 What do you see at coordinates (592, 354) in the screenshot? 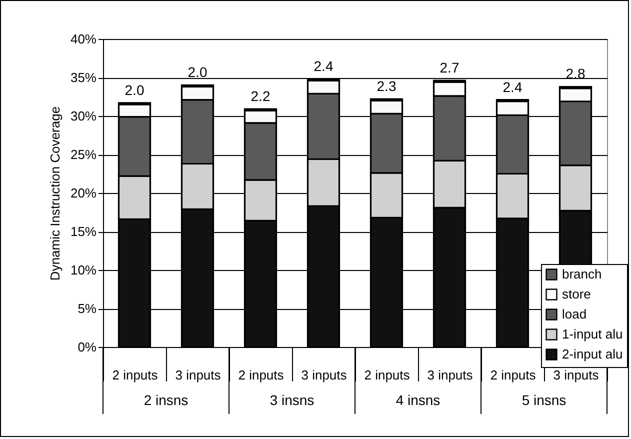
I see `legend-label: 2-input alu` at bounding box center [592, 354].